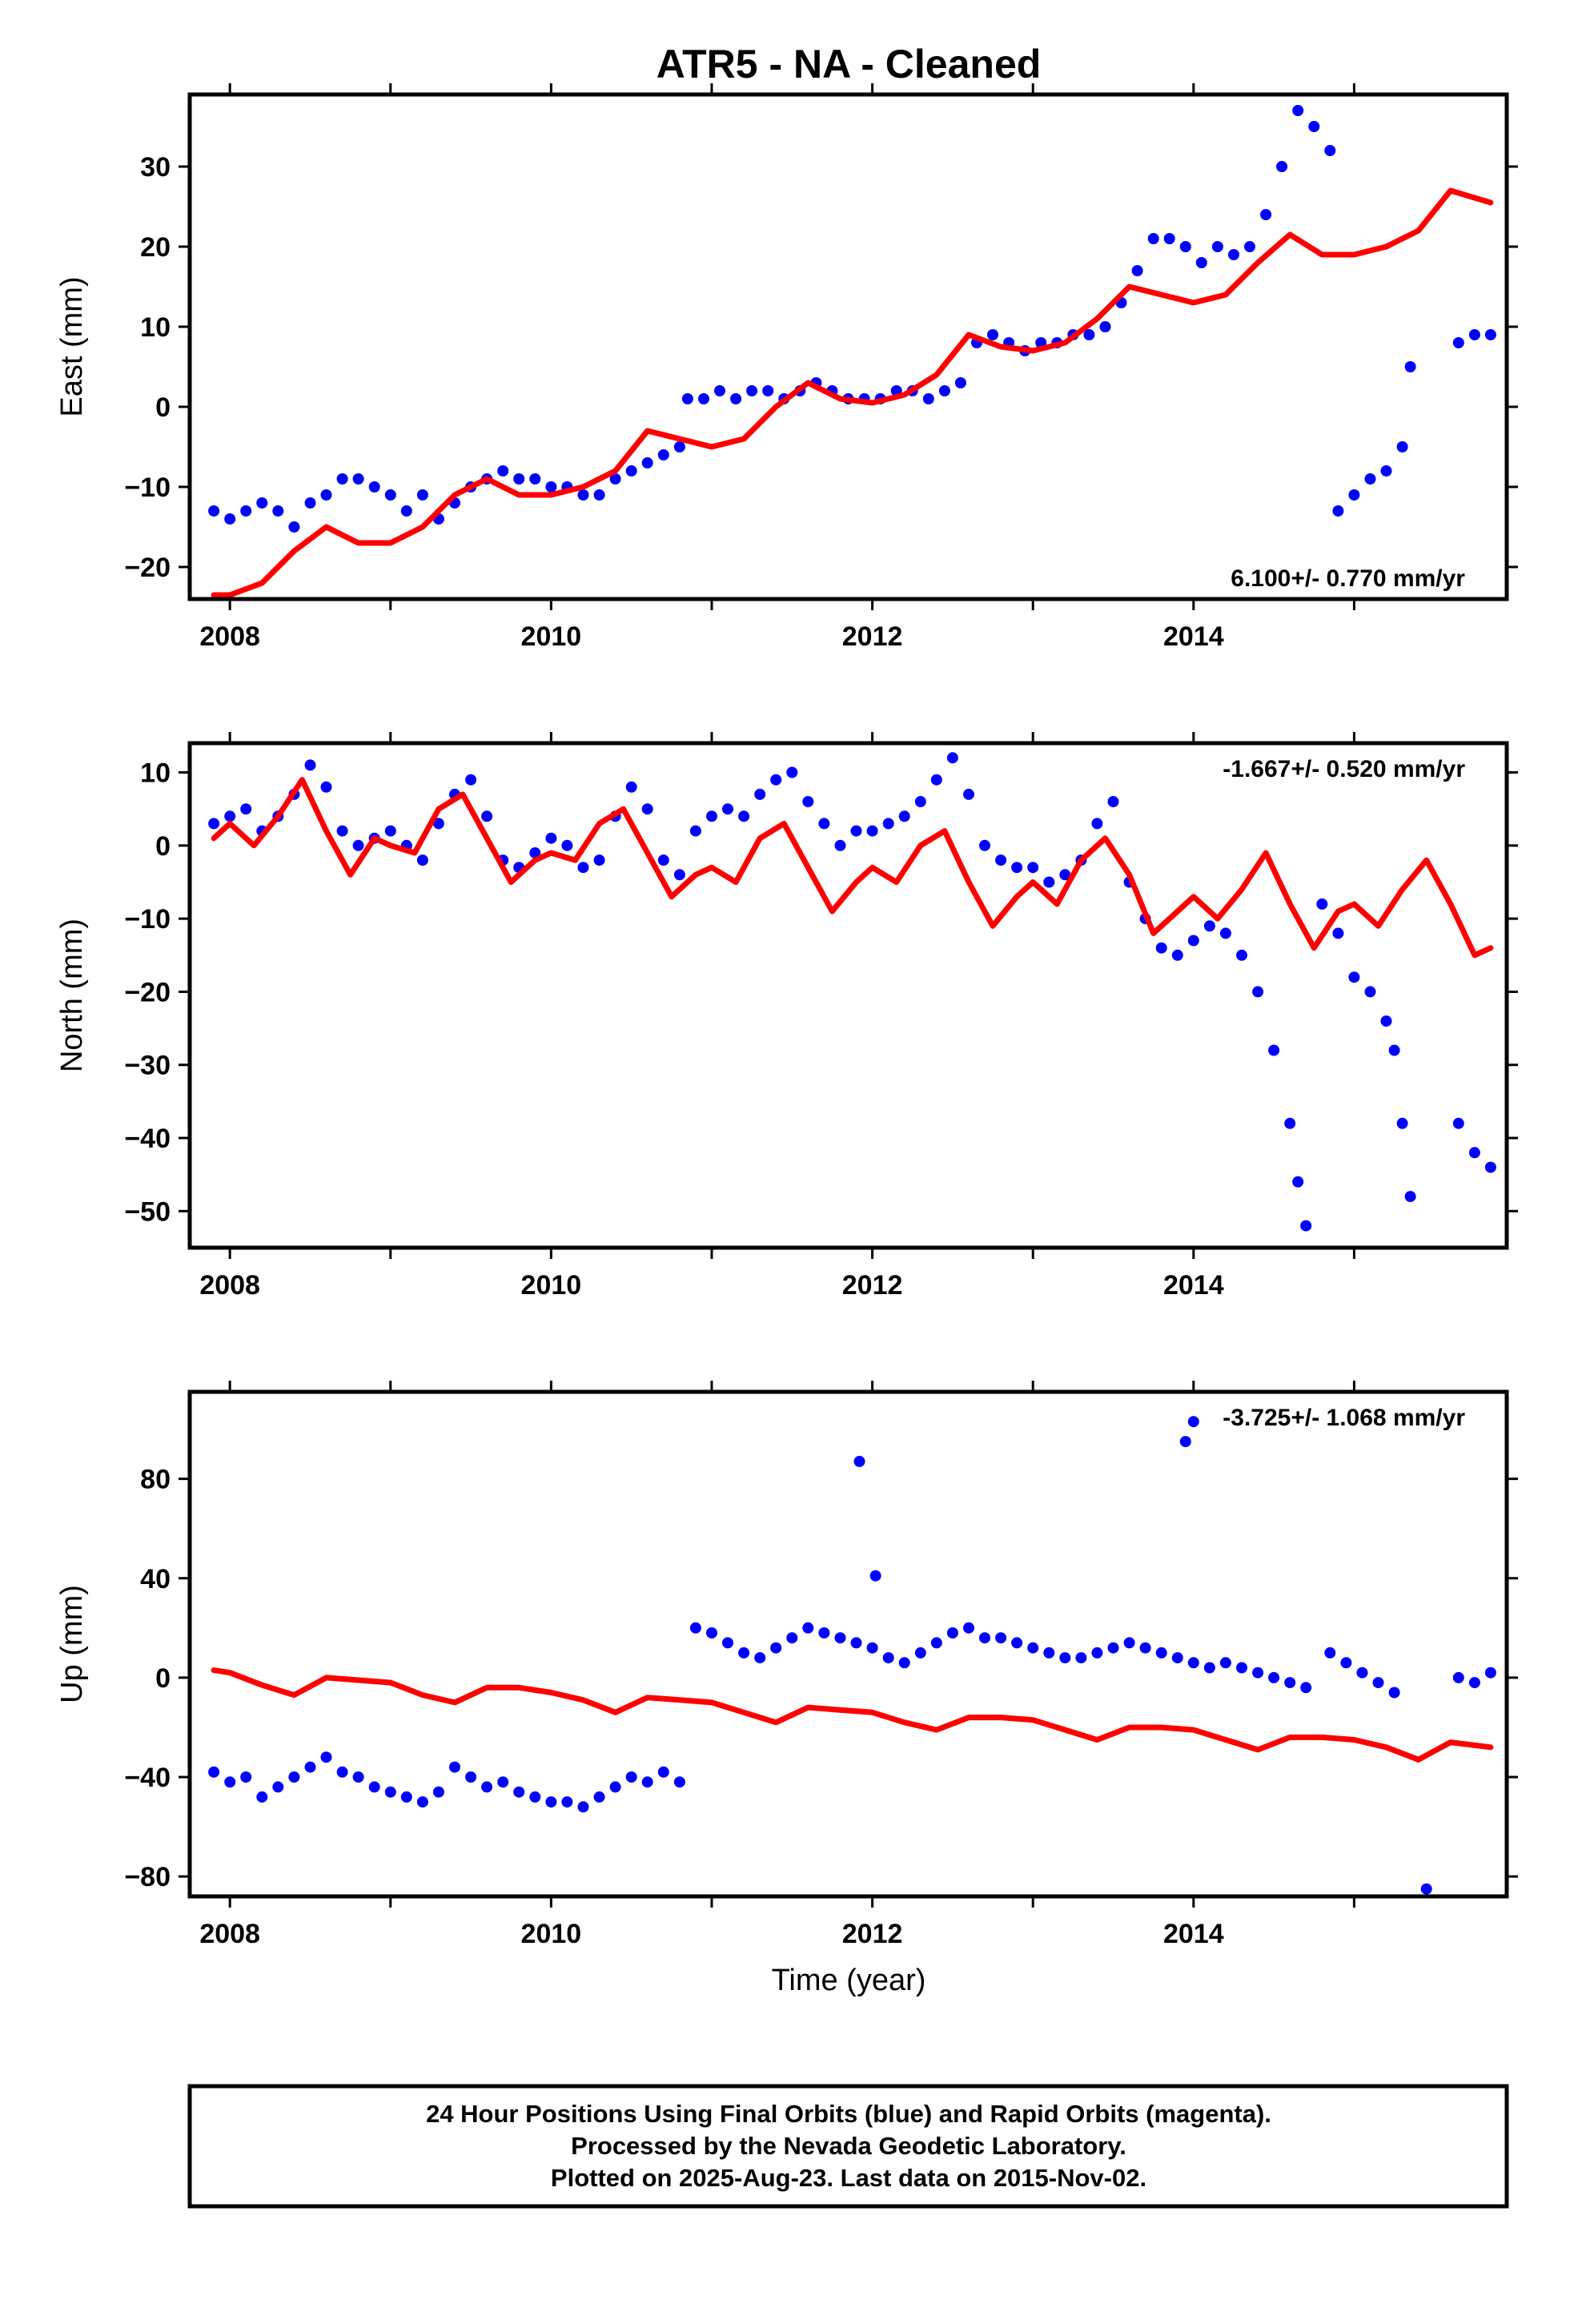 Image resolution: width=1582 pixels, height=2324 pixels. Describe the element at coordinates (72, 995) in the screenshot. I see `north-y-axis-label: North (mm)` at that location.